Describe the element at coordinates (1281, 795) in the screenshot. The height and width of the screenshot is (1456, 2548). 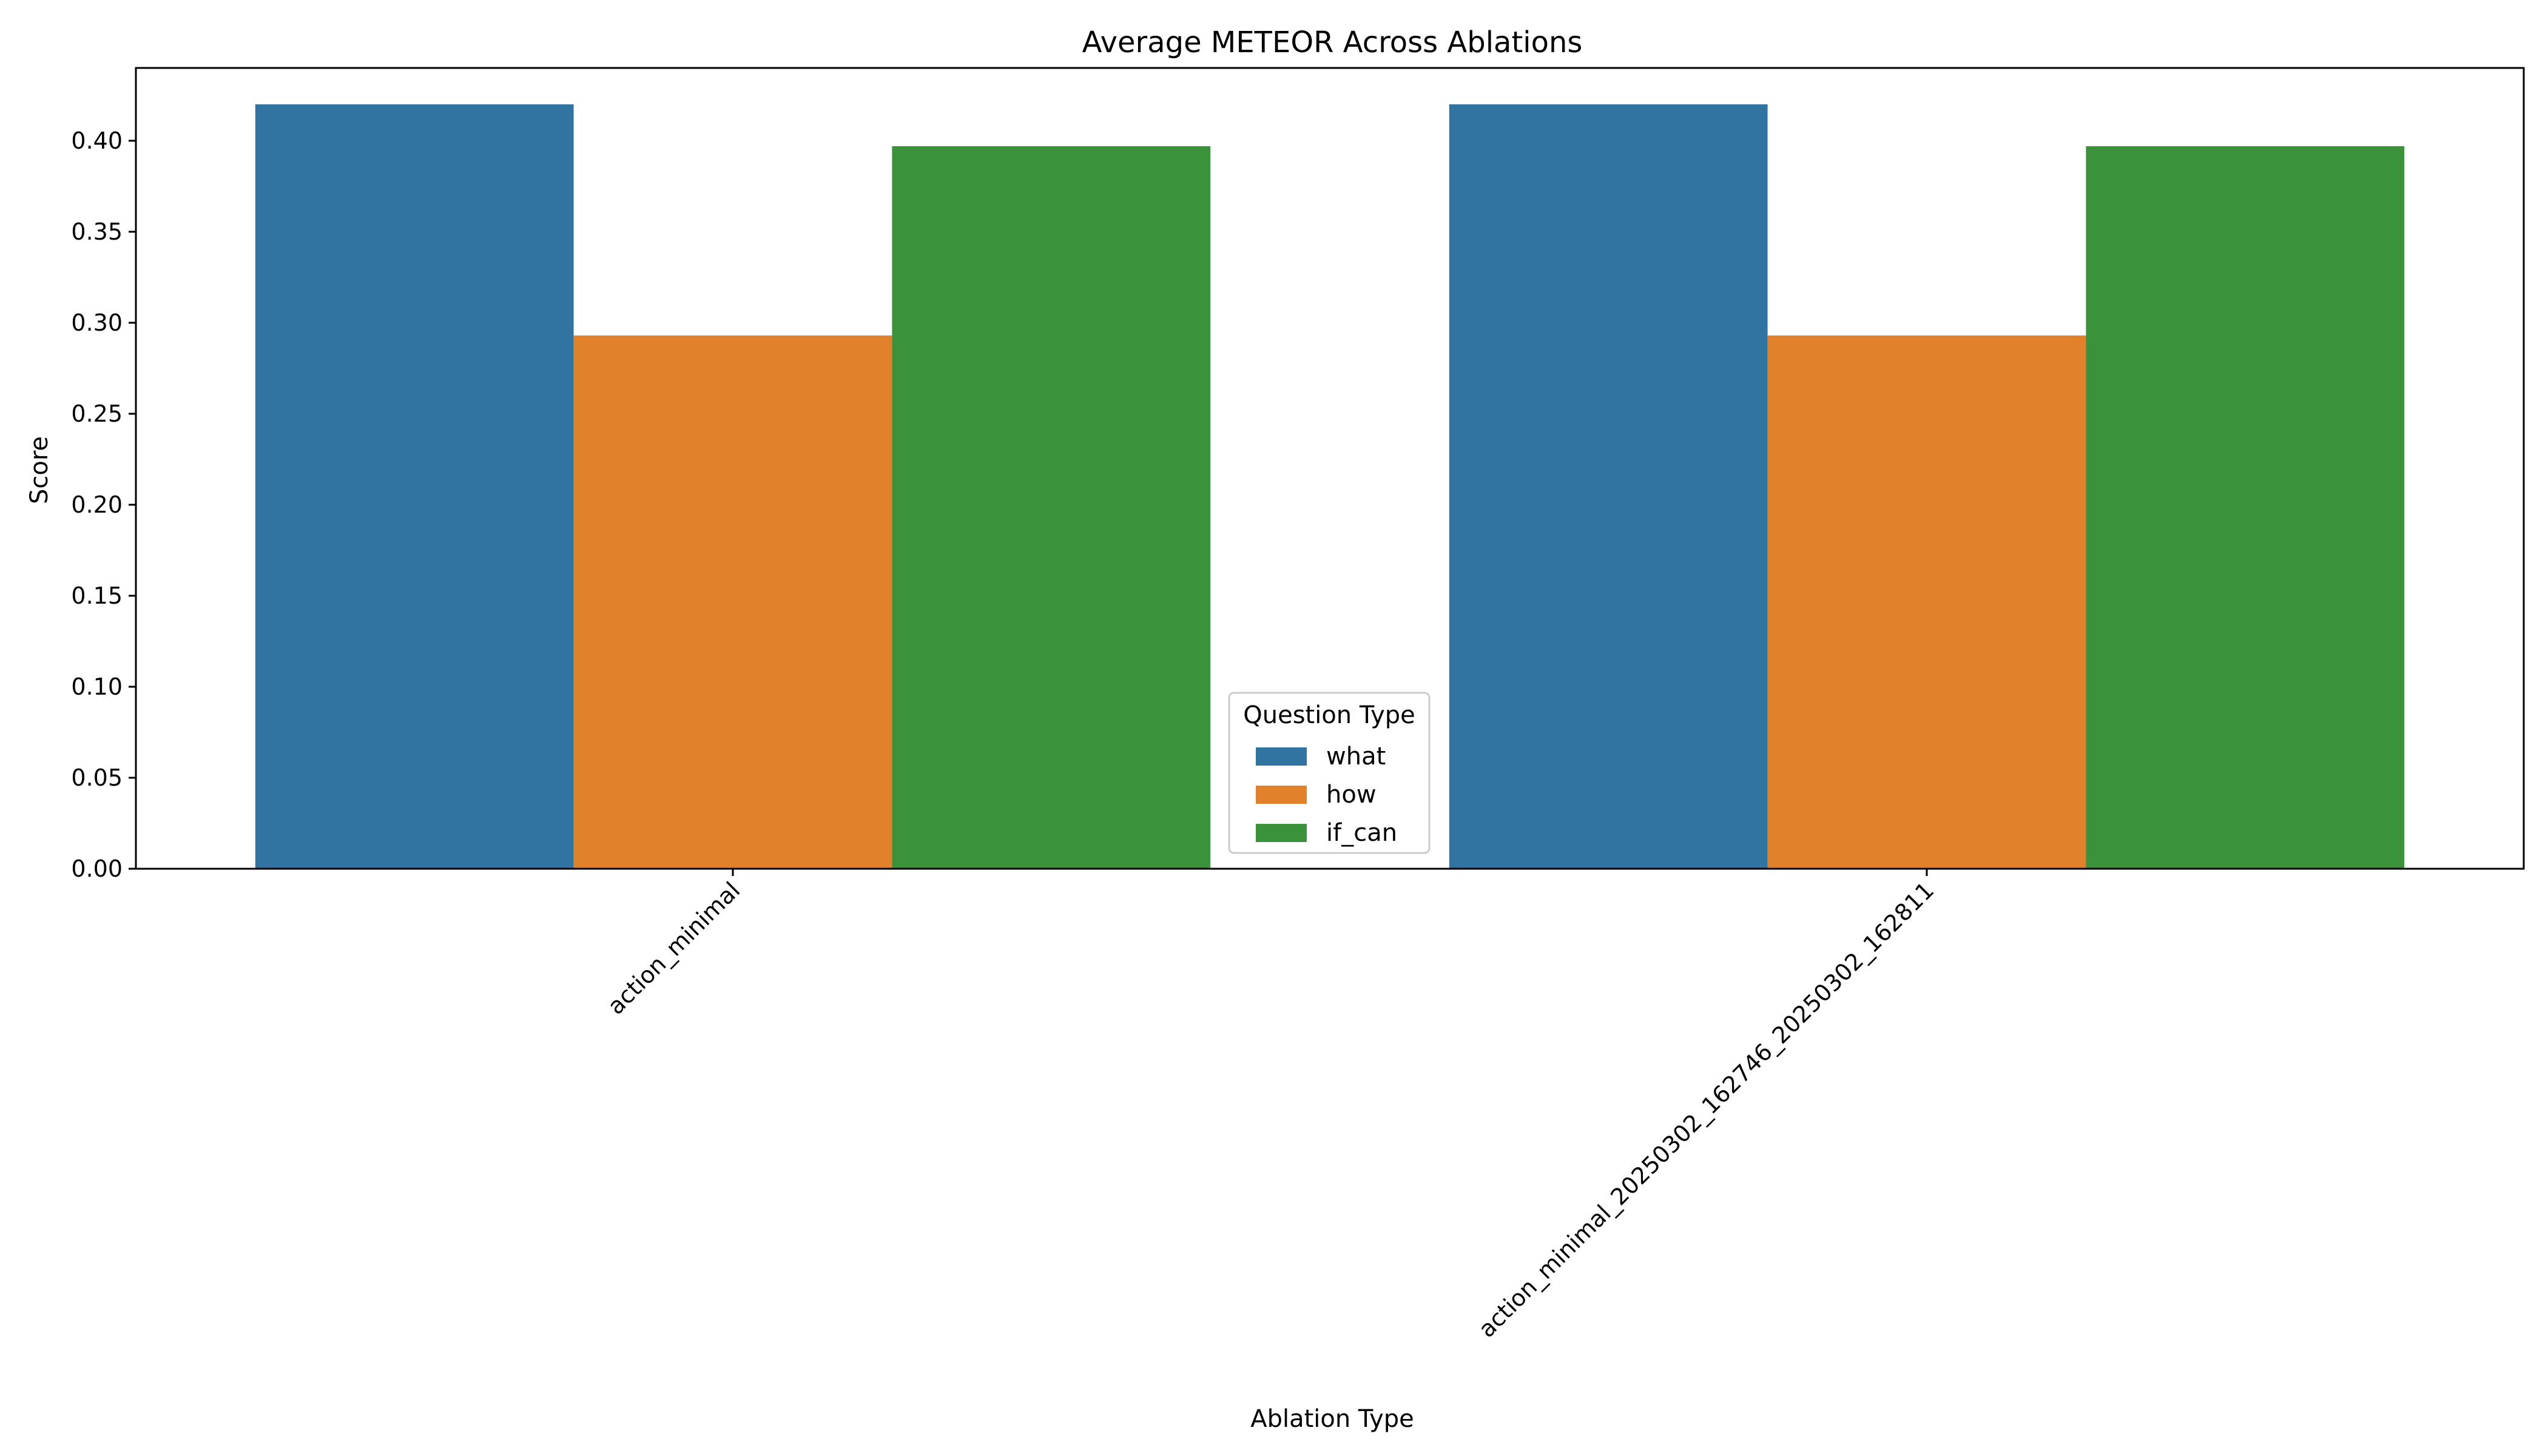
I see `legend-swatch-how` at that location.